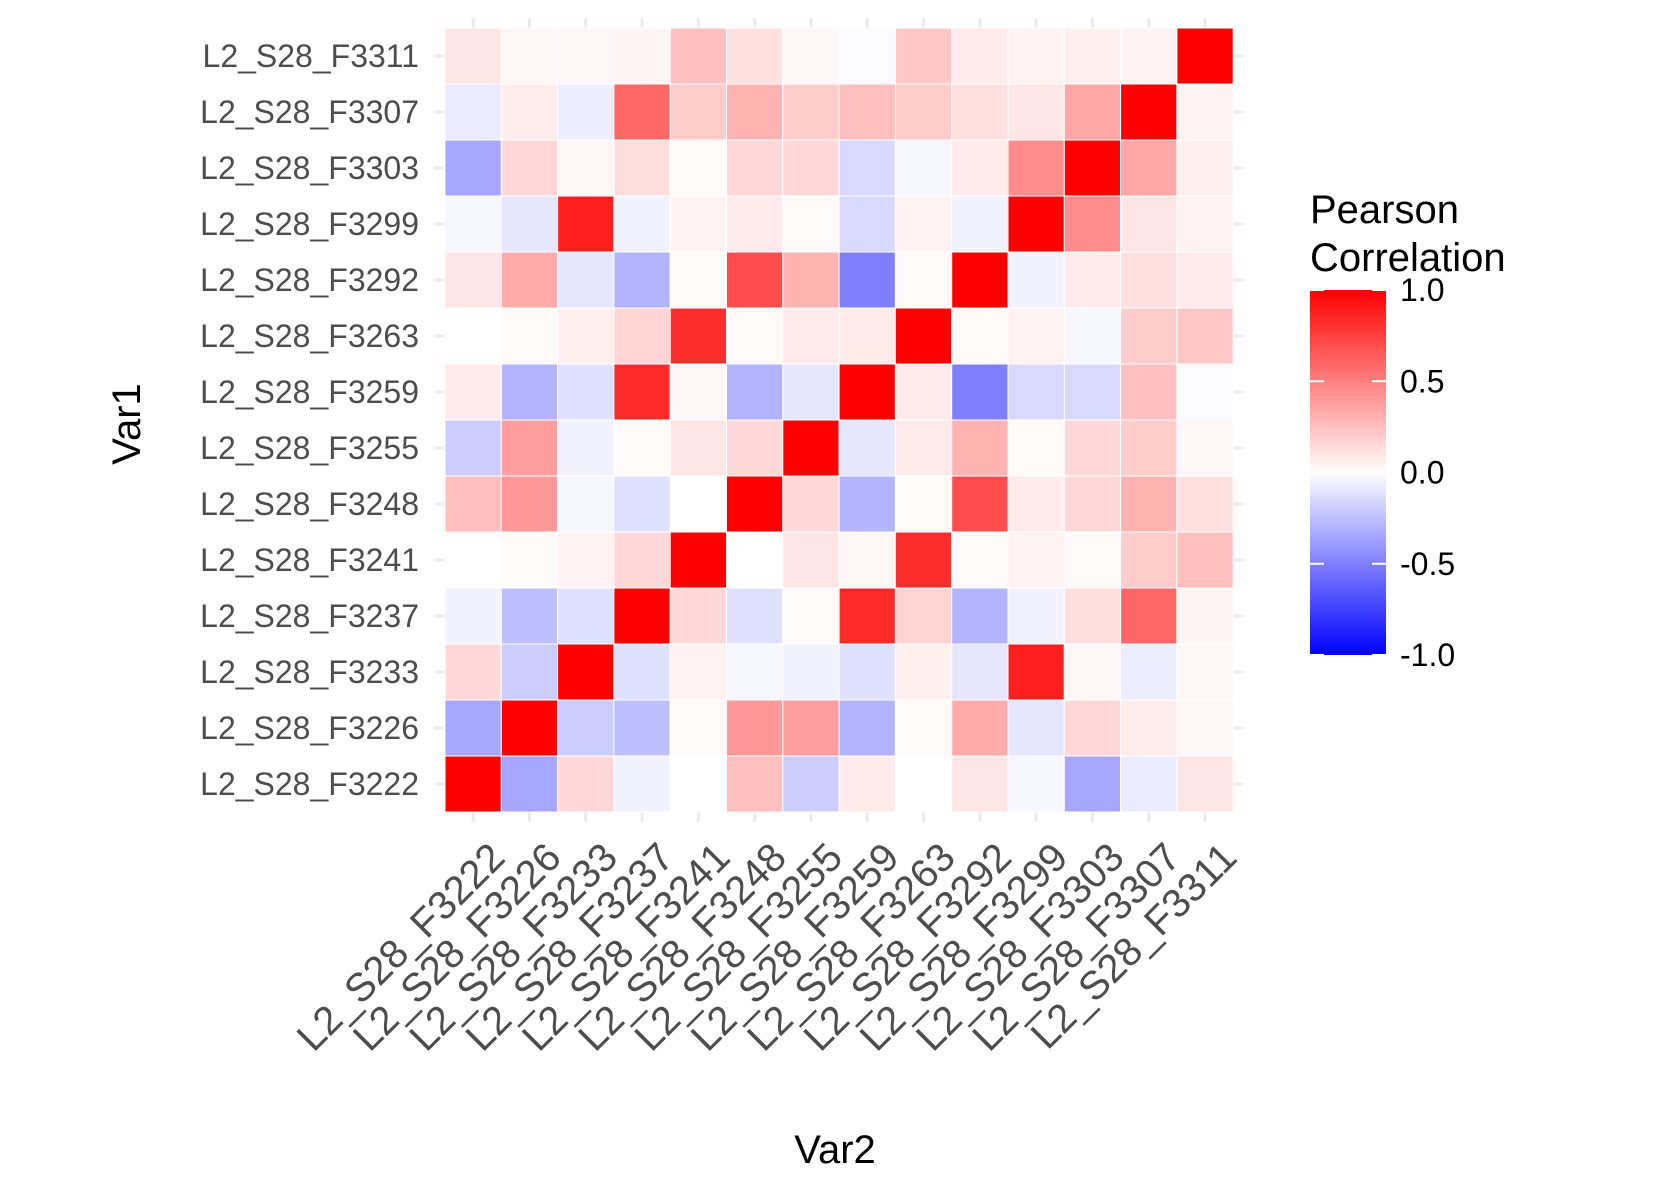 The height and width of the screenshot is (1181, 1653). Describe the element at coordinates (1408, 430) in the screenshot. I see `legend: Pearson Correlation 1.0 0.5 0.0 -0.5 -1.0` at that location.